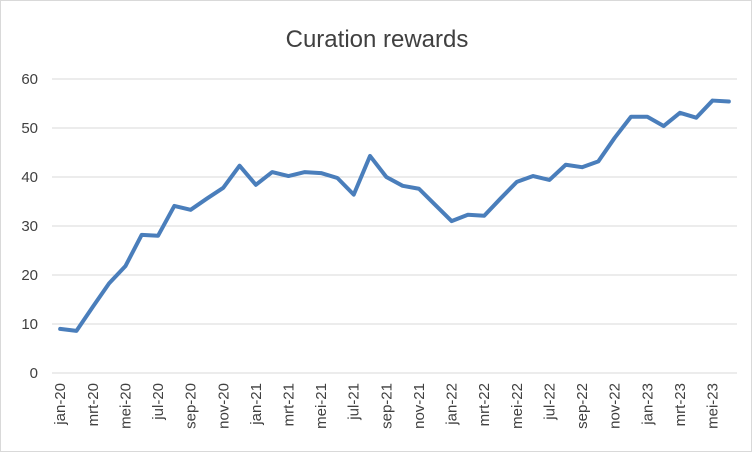 This screenshot has height=452, width=752. Describe the element at coordinates (452, 404) in the screenshot. I see `x-tick-label: jan-22` at that location.